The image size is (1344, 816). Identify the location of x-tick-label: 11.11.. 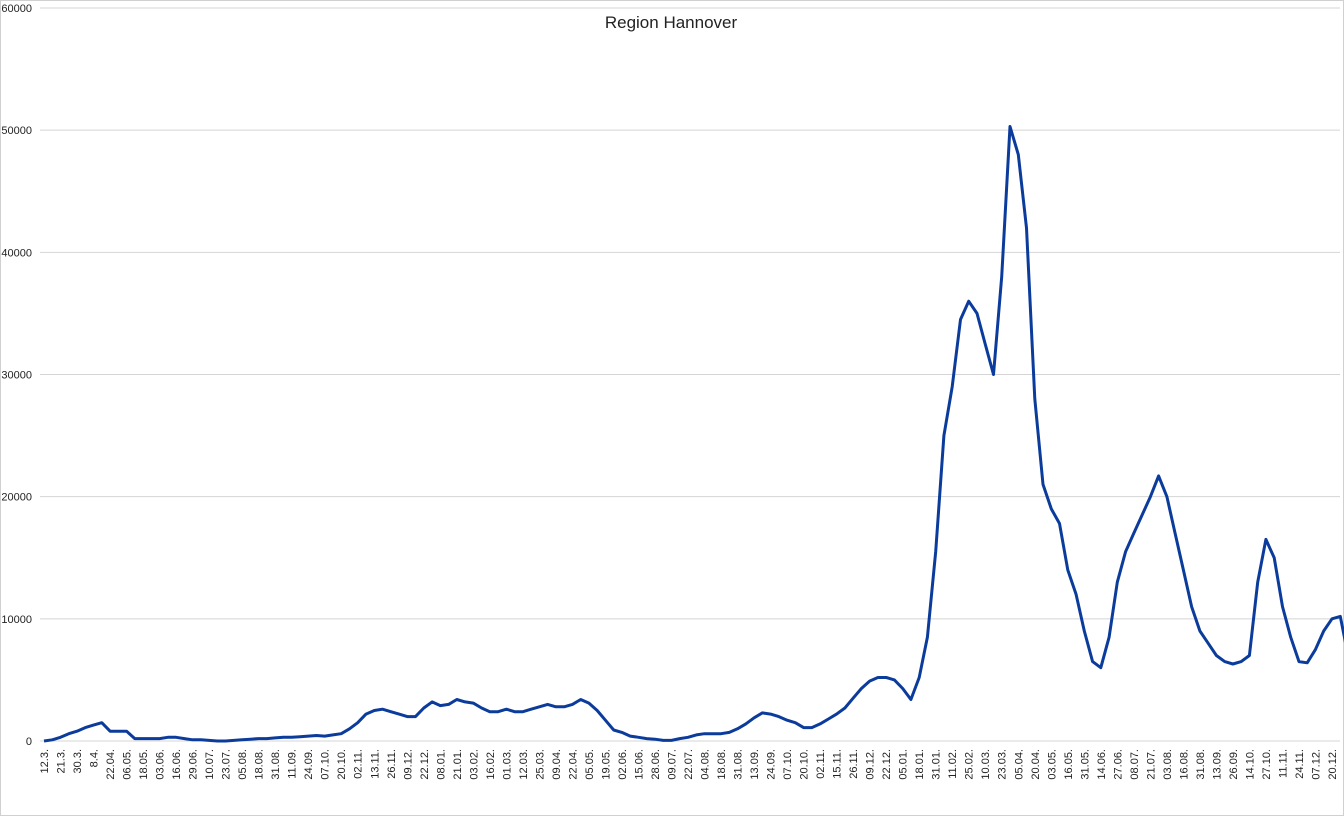
(1283, 763).